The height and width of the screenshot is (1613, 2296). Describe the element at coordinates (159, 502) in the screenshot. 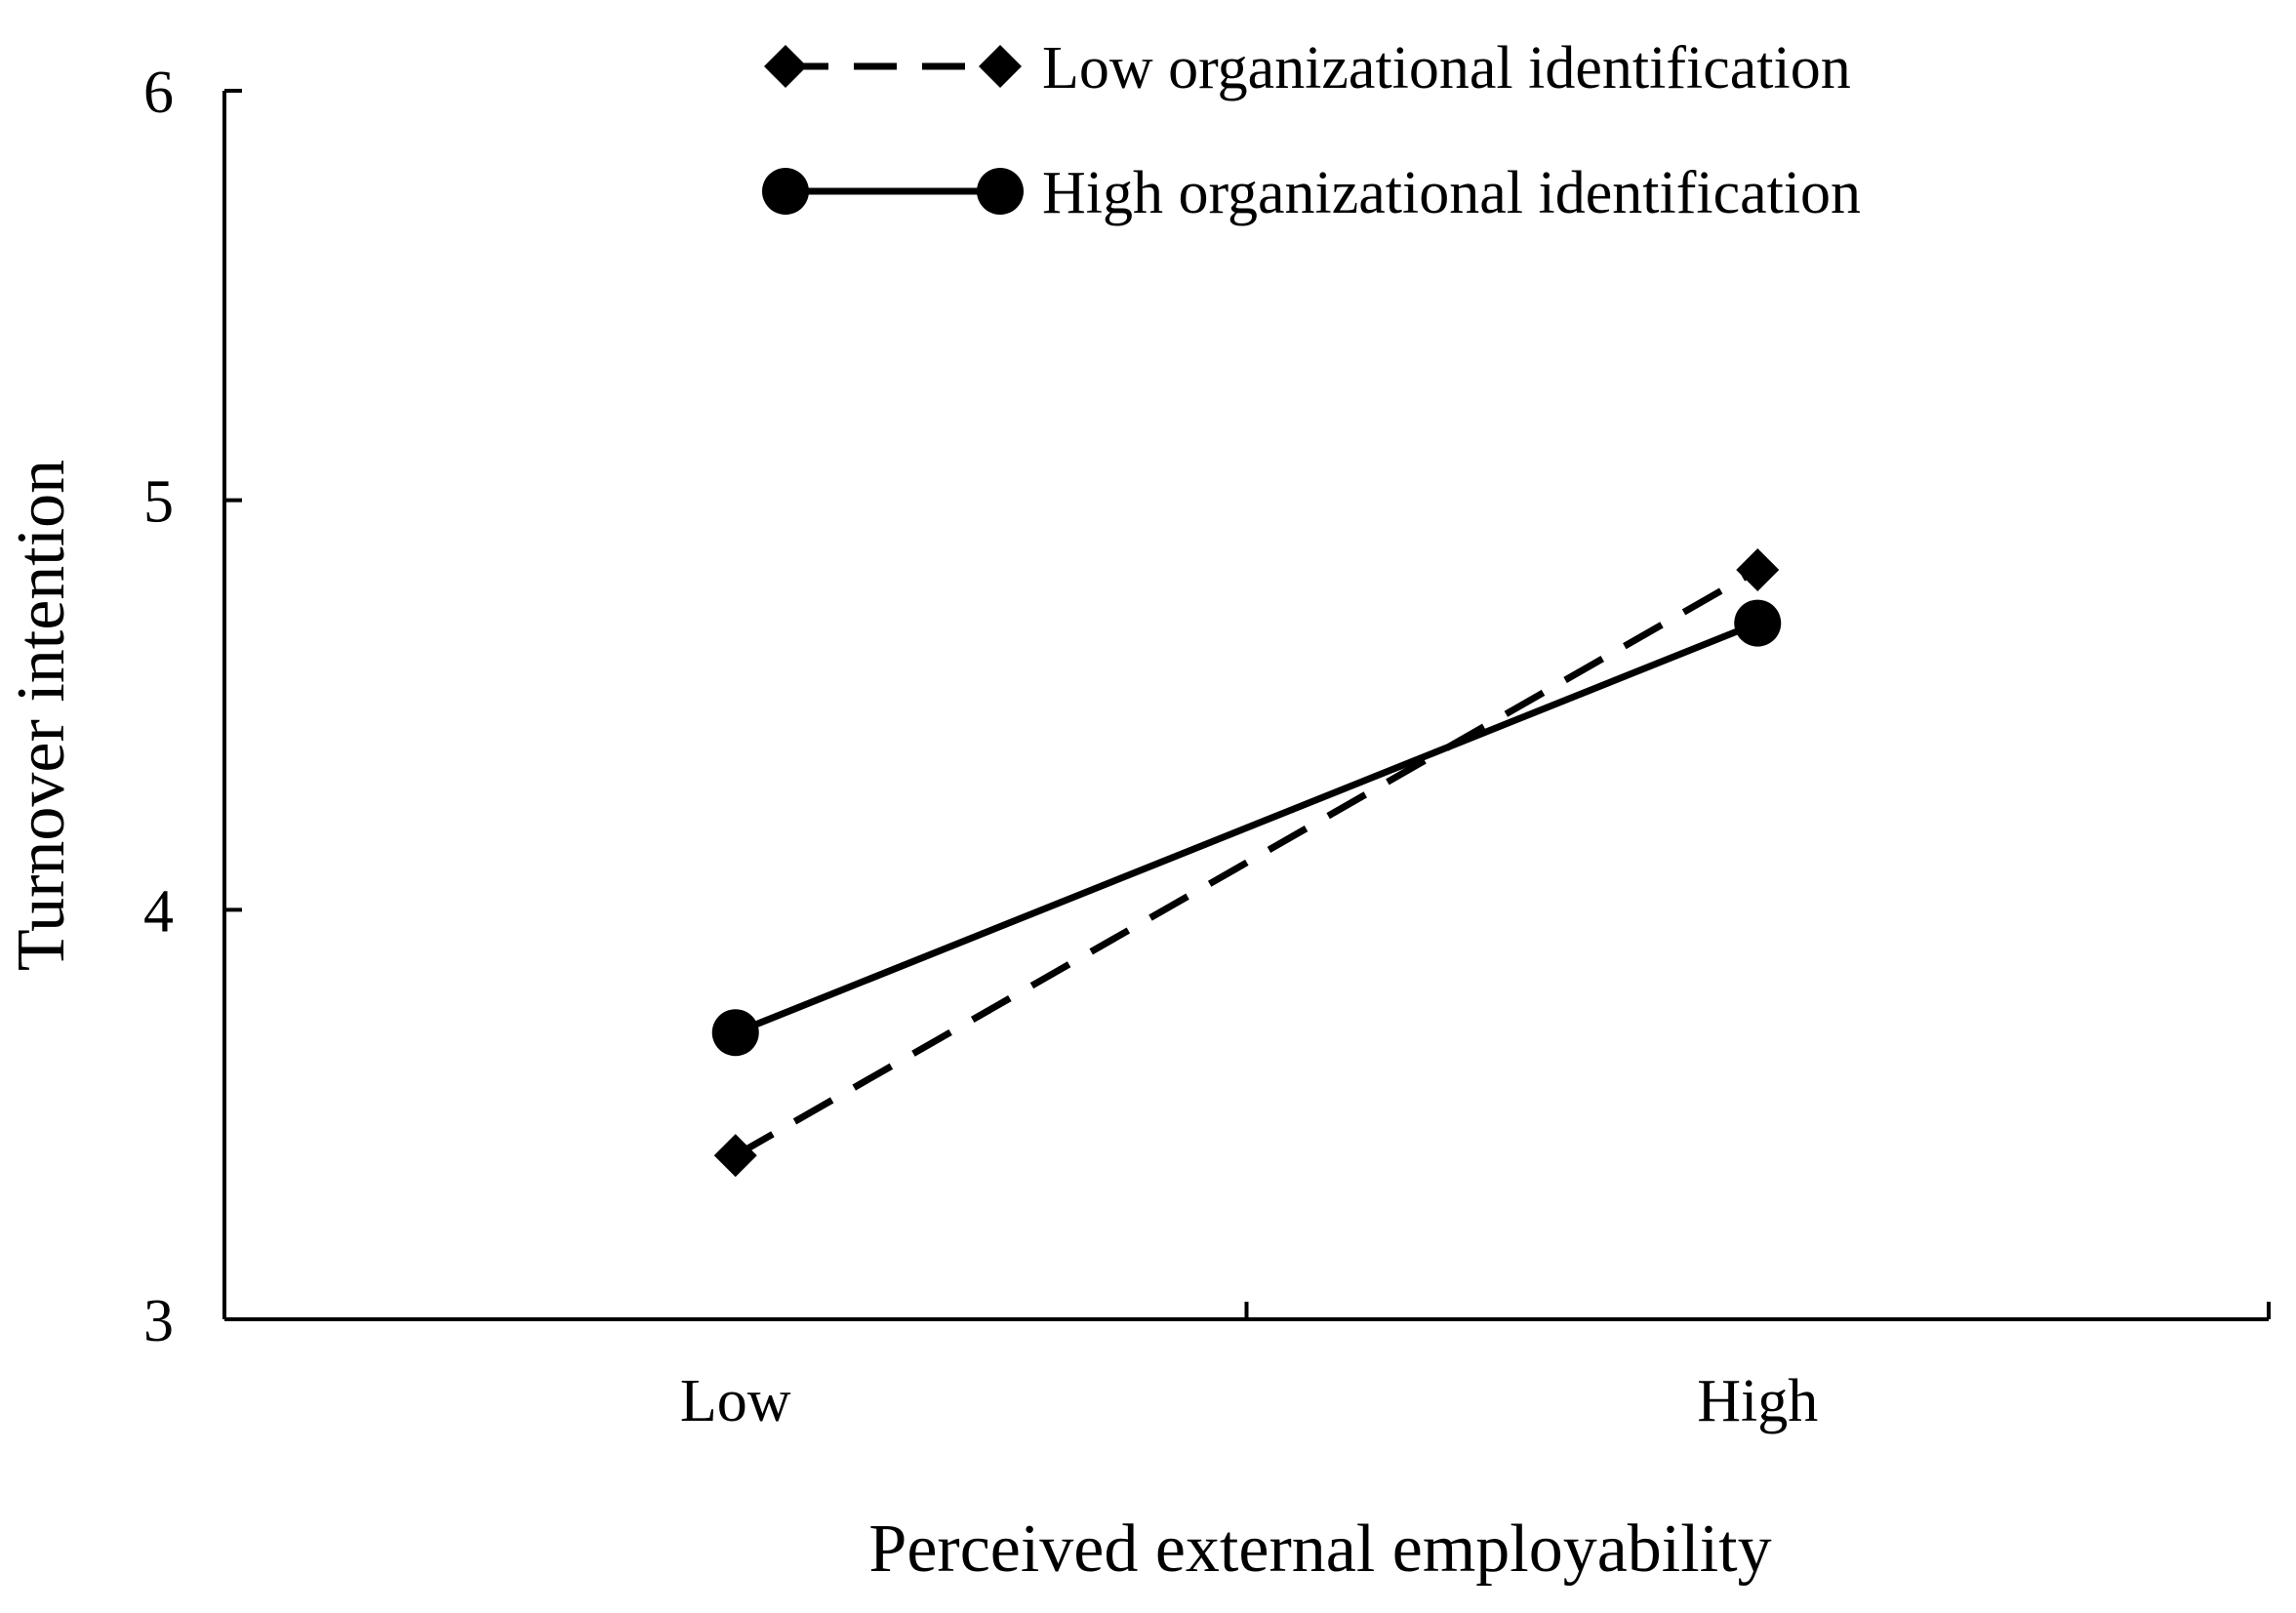

I see `y-tick-label: 5` at that location.